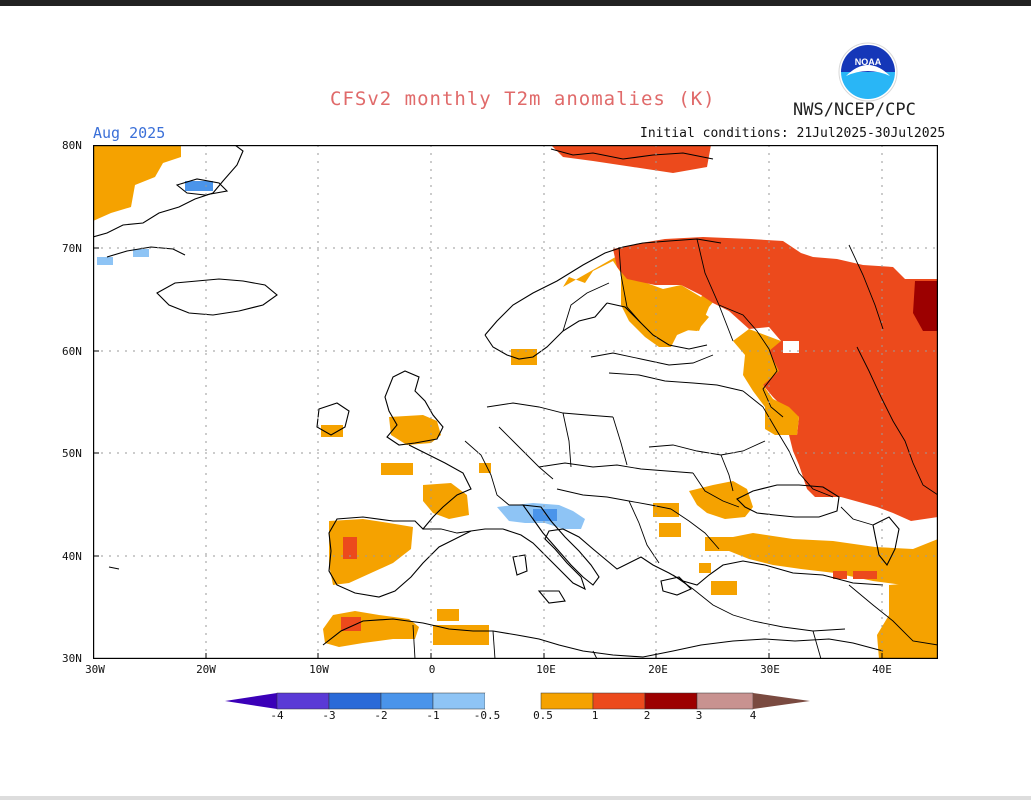  What do you see at coordinates (882, 669) in the screenshot?
I see `lon-label-40e: 40E` at bounding box center [882, 669].